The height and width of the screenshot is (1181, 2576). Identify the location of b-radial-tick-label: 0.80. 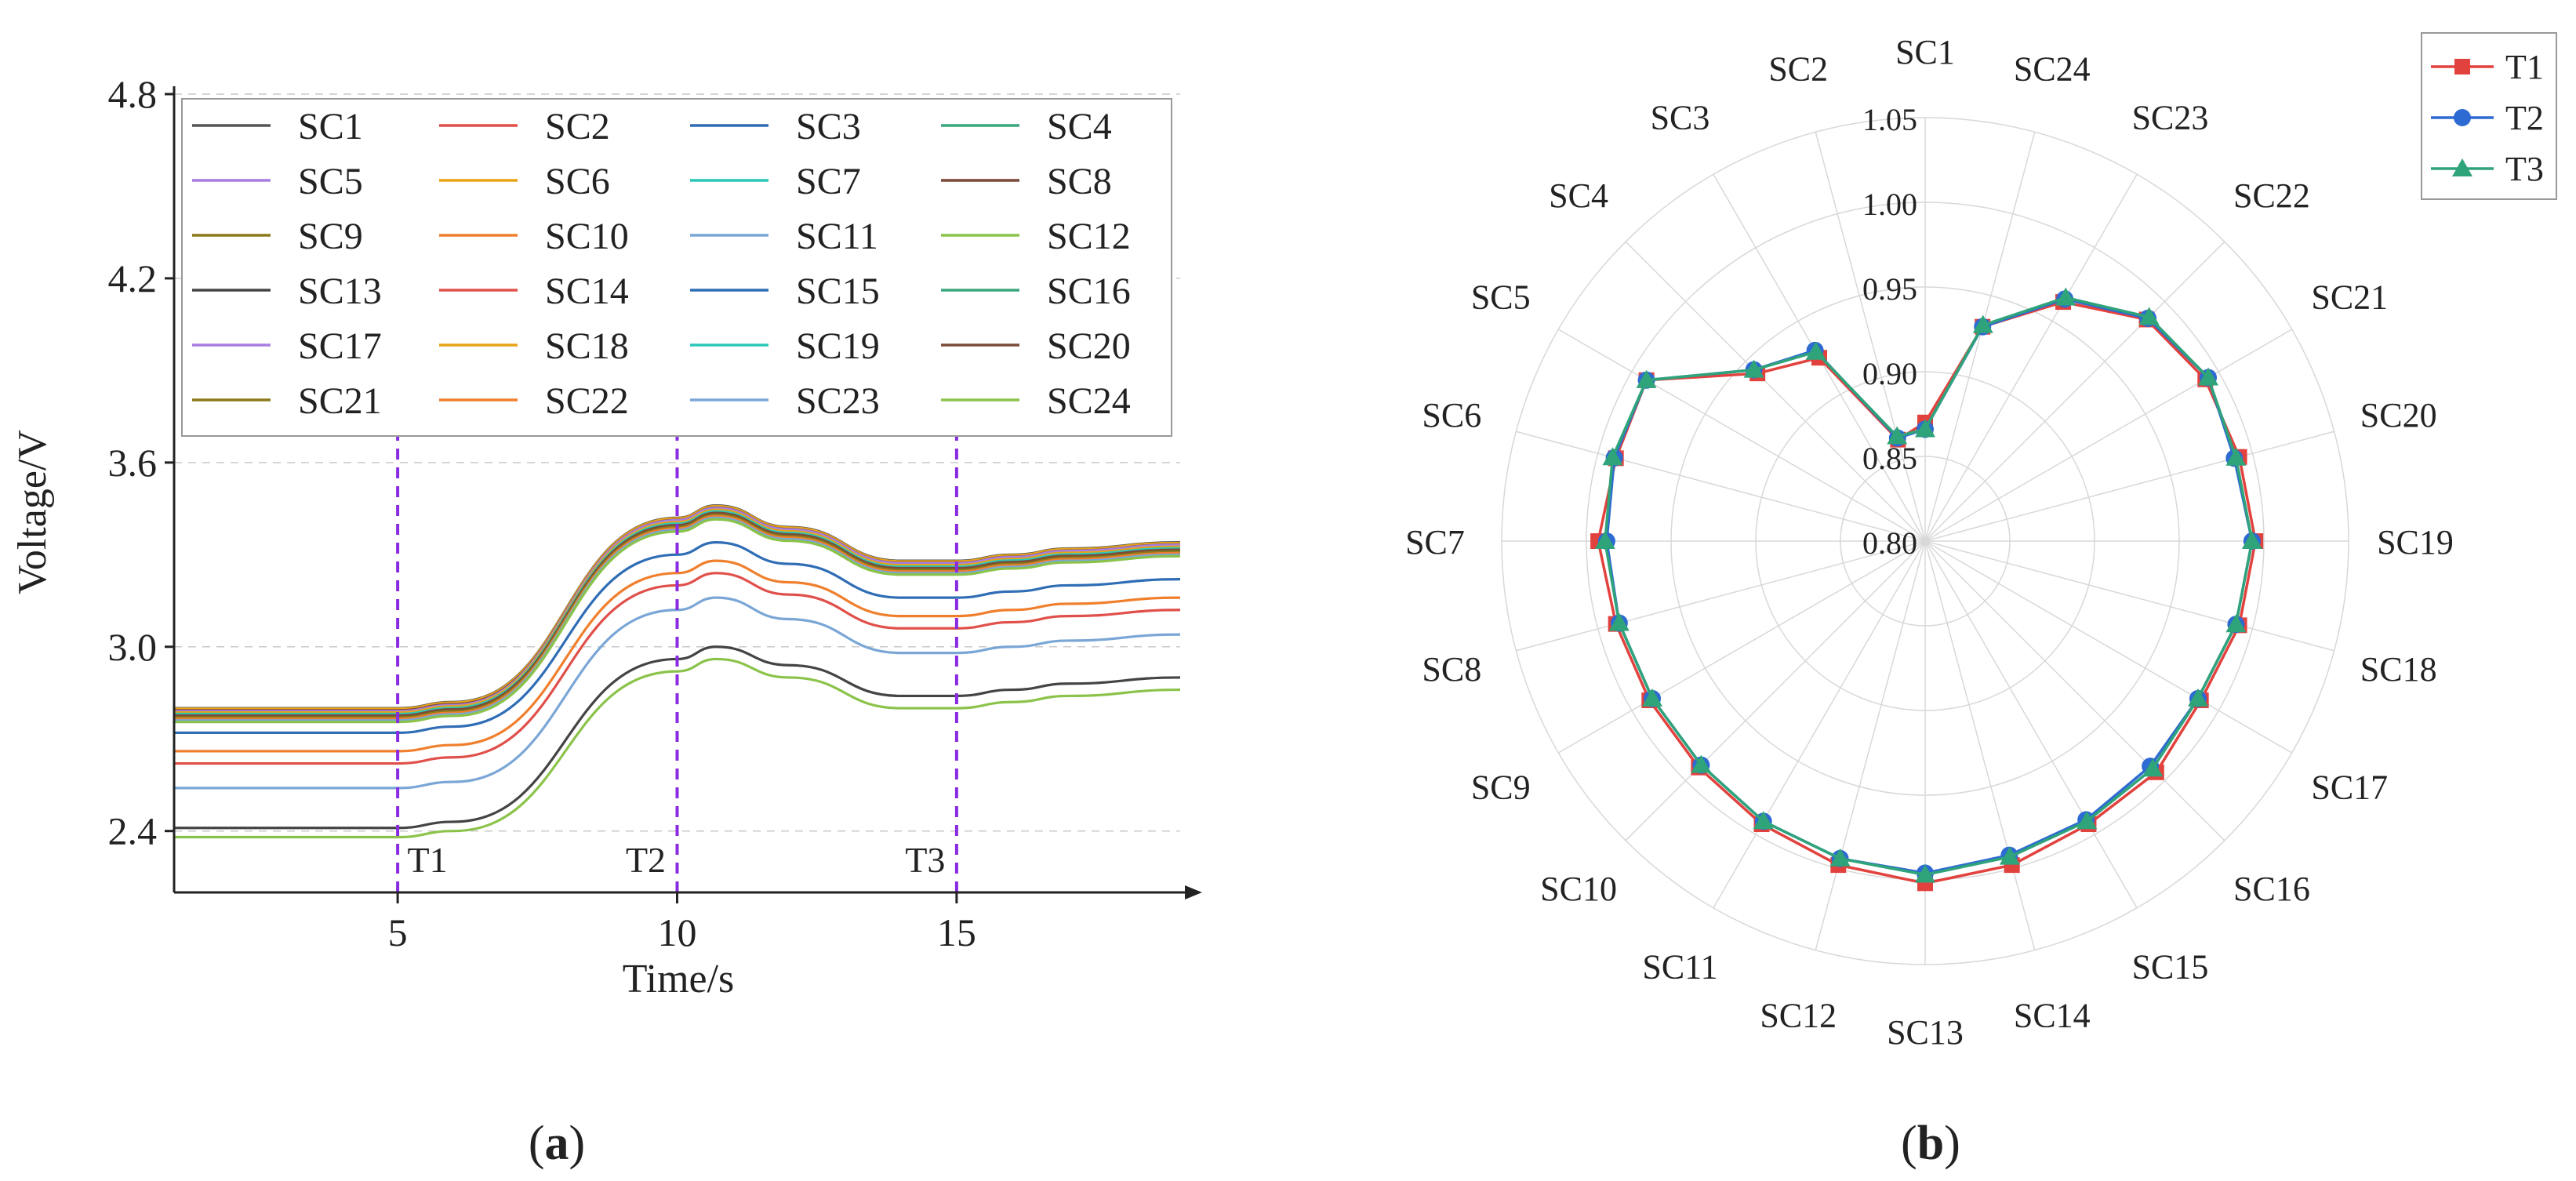
(1889, 543).